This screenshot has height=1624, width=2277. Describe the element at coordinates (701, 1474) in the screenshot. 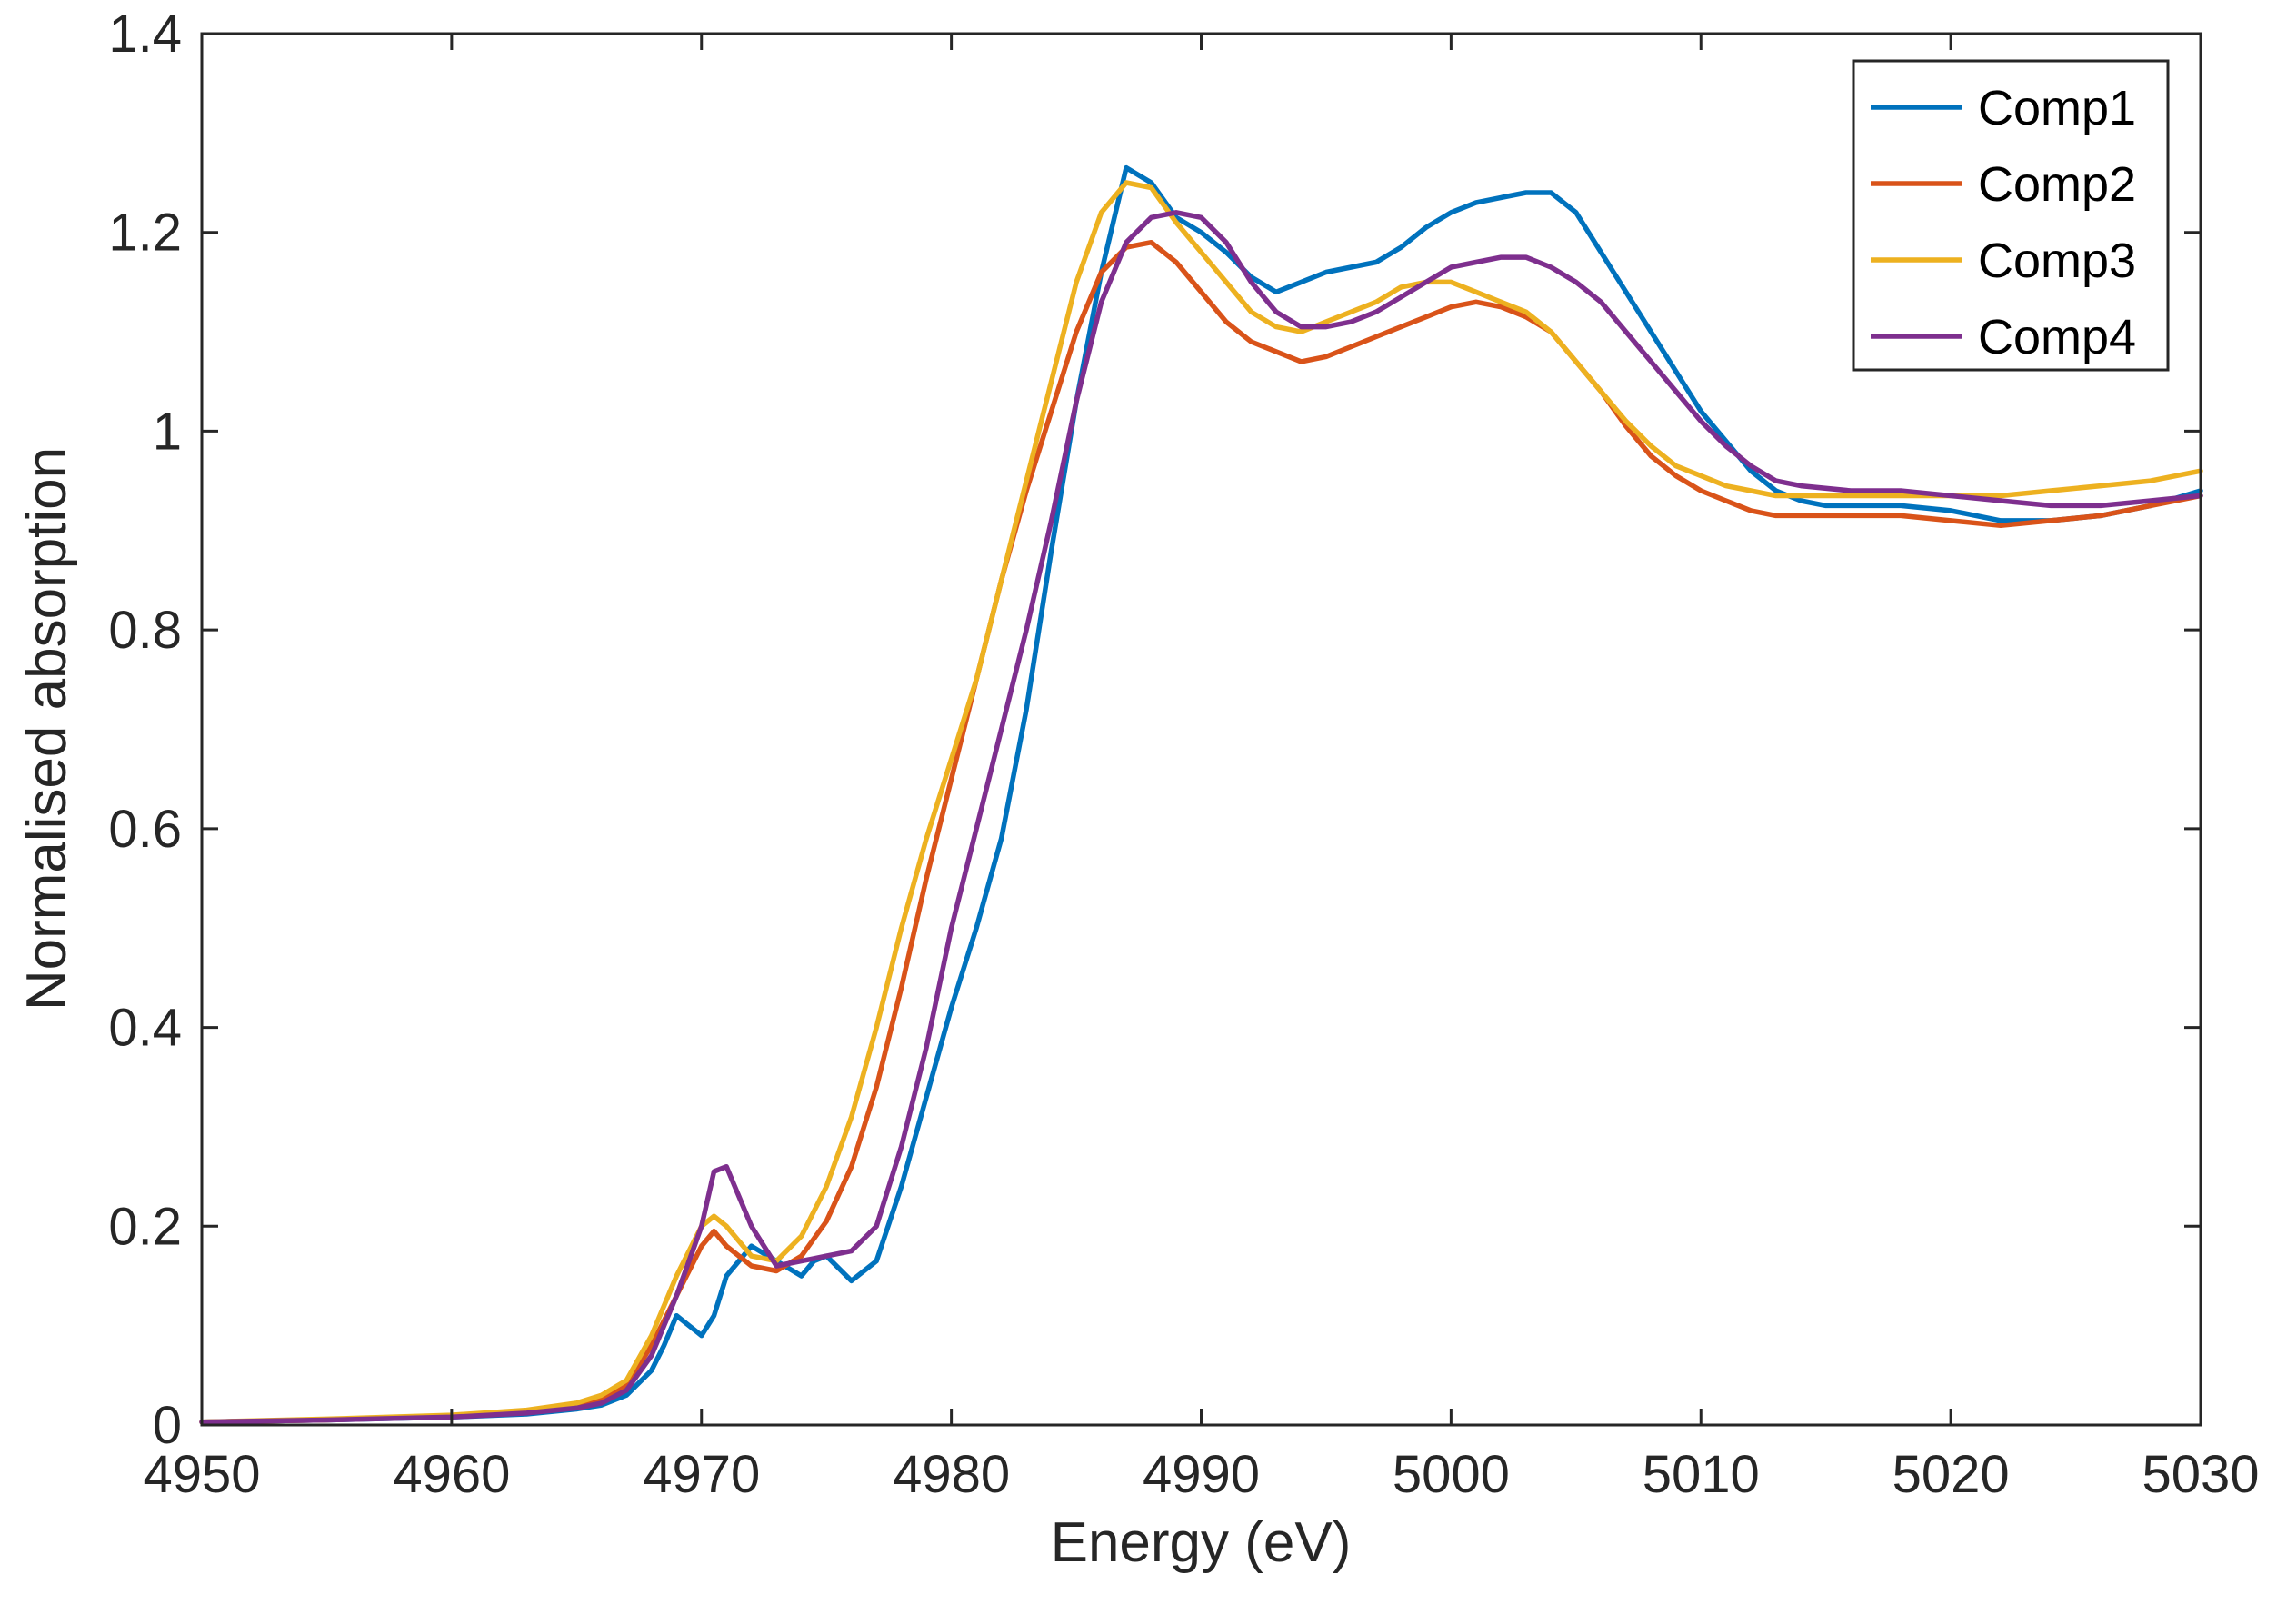

I see `x-tick-label: 4970` at that location.